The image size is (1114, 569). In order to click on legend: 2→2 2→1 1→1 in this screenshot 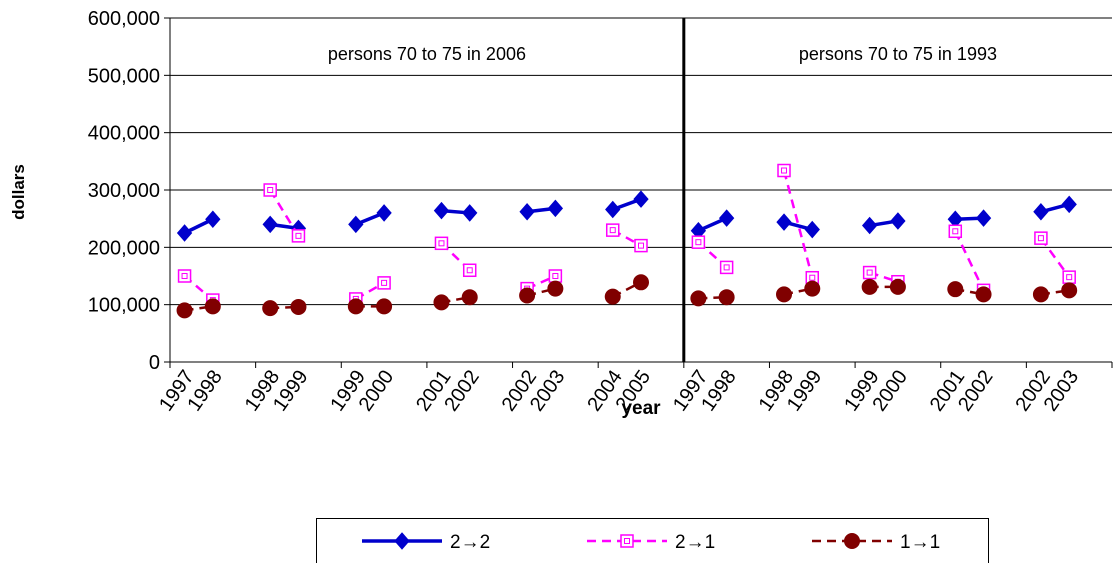, I will do `click(652, 540)`.